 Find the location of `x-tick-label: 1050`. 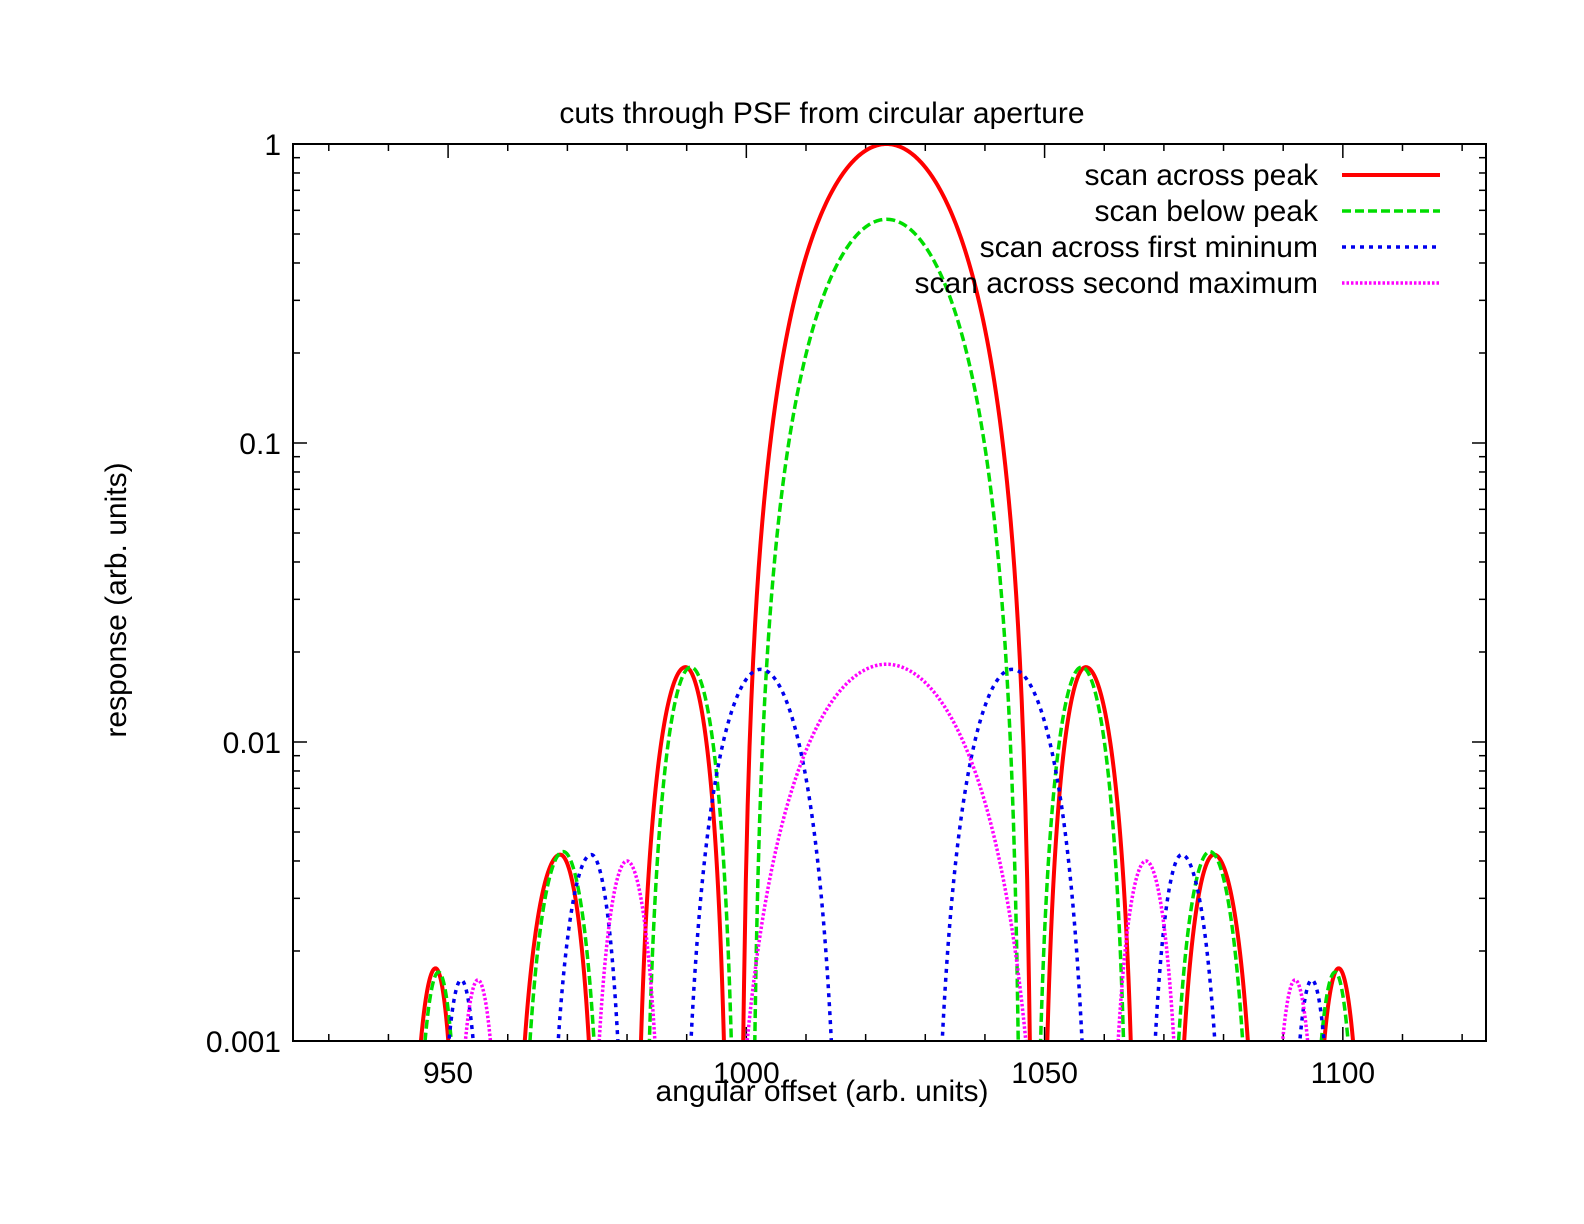

x-tick-label: 1050 is located at coordinates (1044, 1073).